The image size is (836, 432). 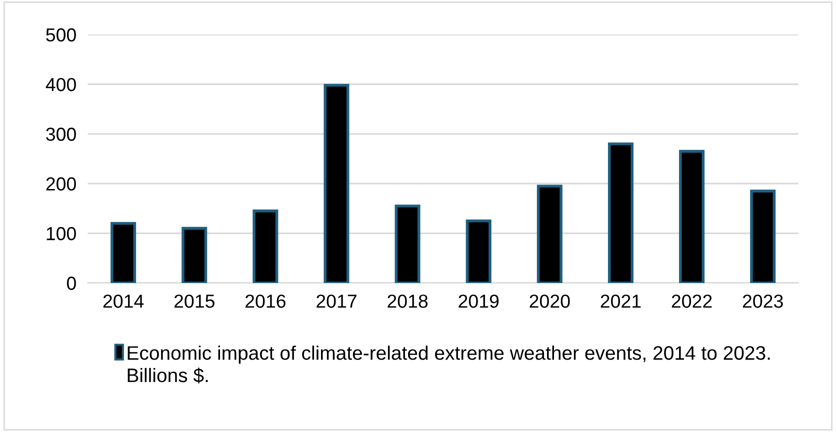 I want to click on x-tick-label: 2022, so click(x=692, y=301).